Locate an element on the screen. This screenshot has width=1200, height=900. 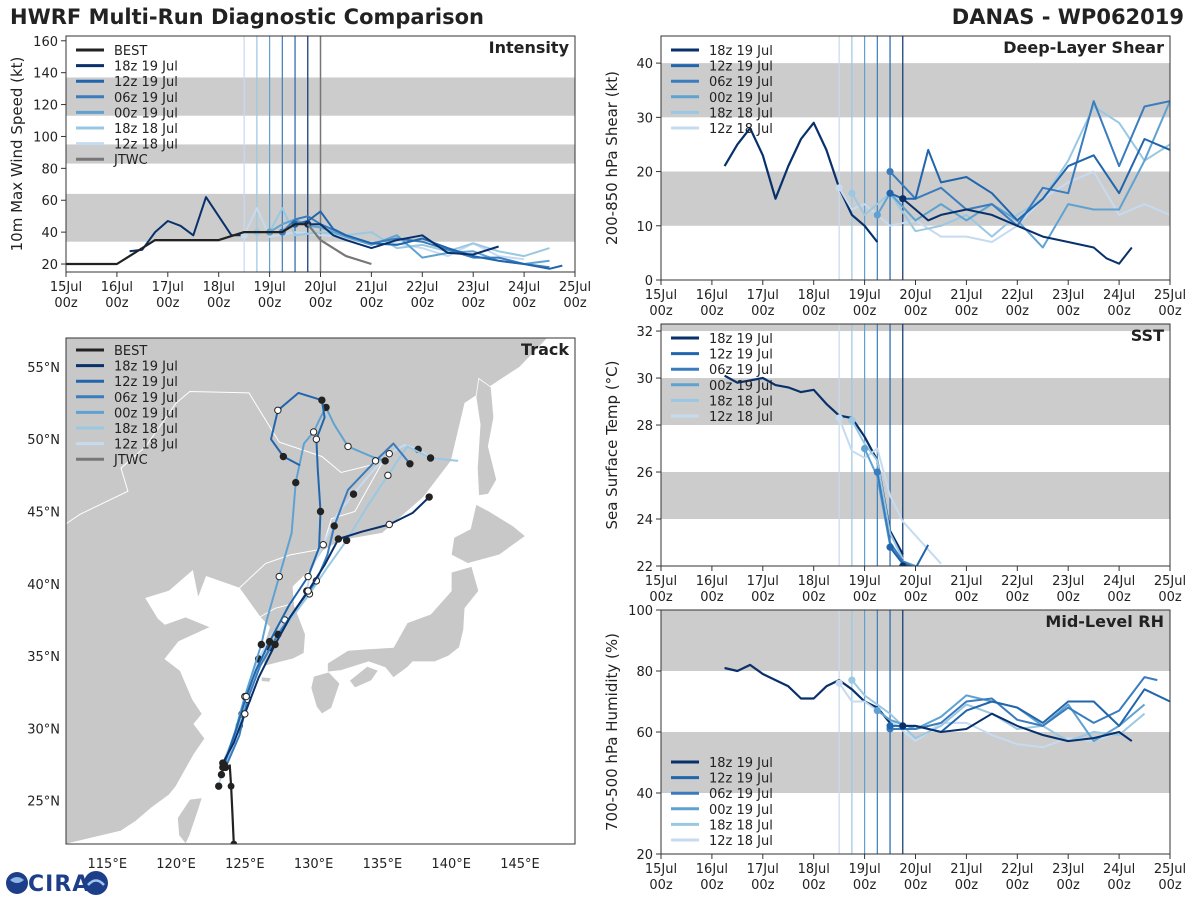
rh-lines is located at coordinates (947, 706).